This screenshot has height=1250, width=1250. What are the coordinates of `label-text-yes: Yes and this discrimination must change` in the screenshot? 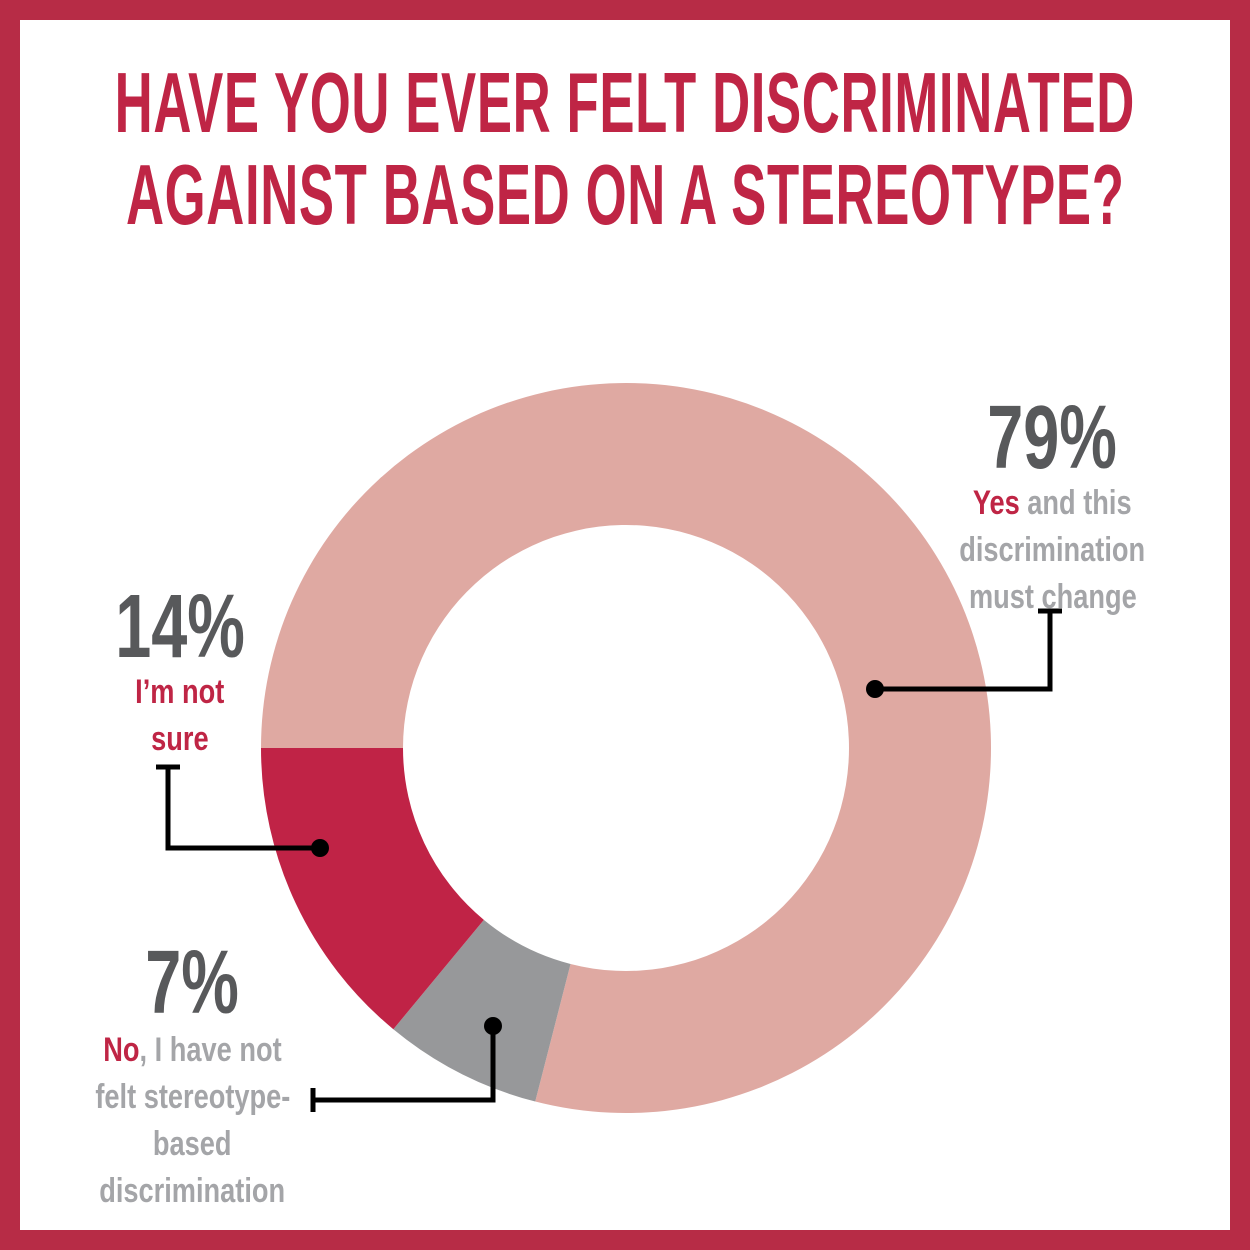 It's located at (1052, 553).